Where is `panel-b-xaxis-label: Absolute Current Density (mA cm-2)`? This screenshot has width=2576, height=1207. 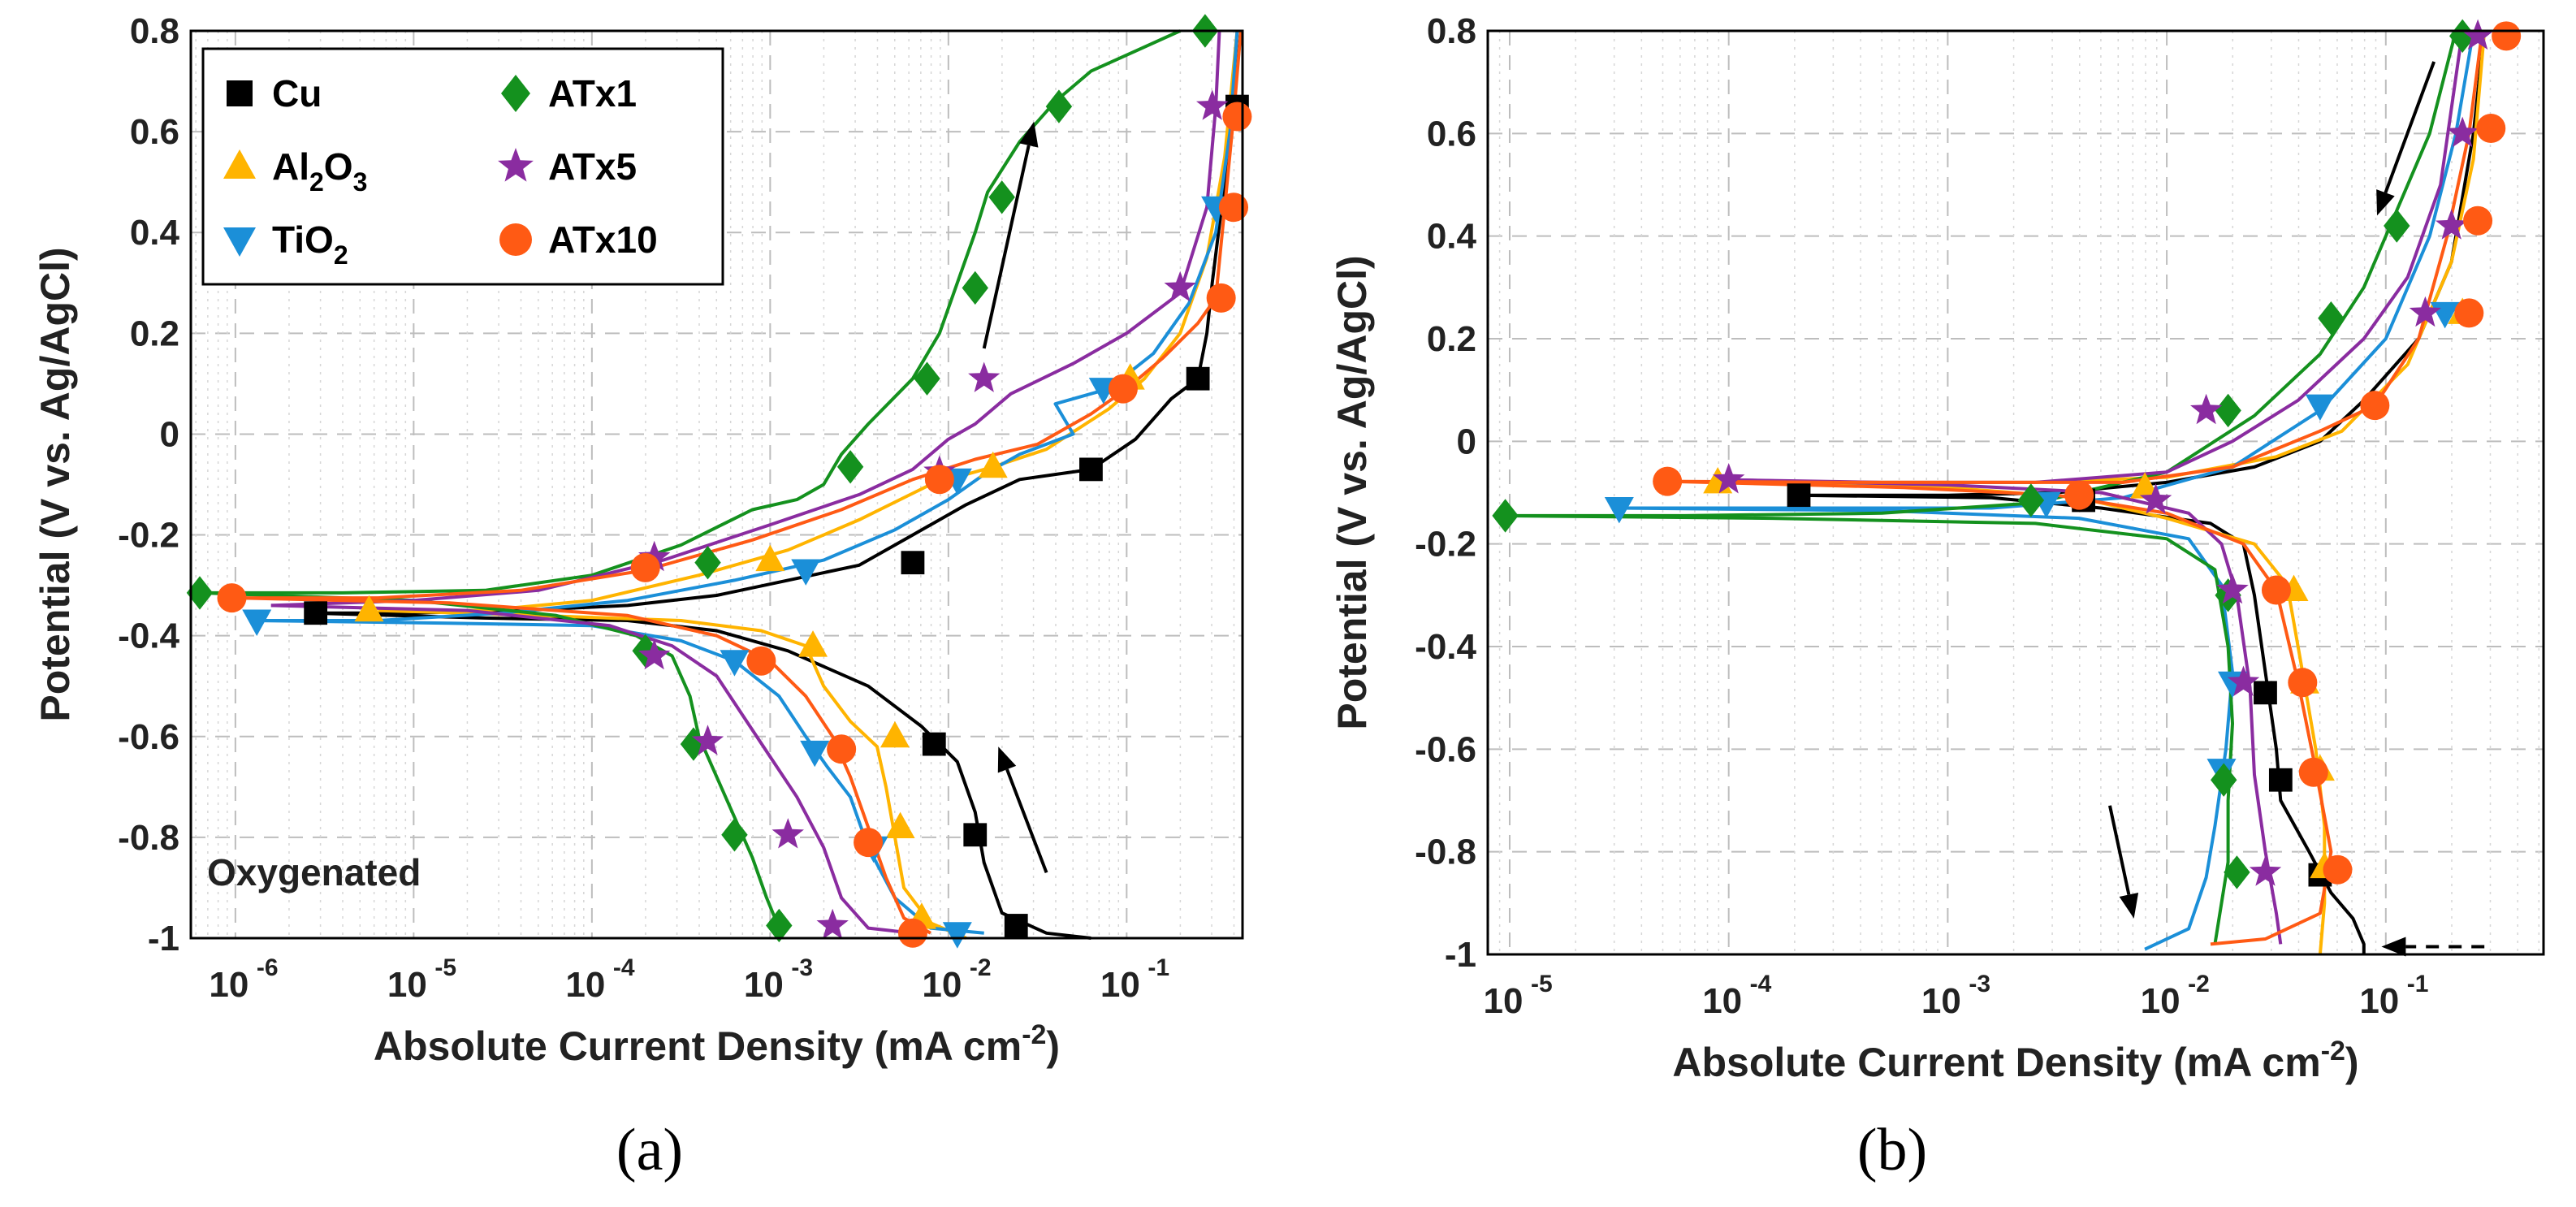 panel-b-xaxis-label: Absolute Current Density (mA cm-2) is located at coordinates (2015, 1060).